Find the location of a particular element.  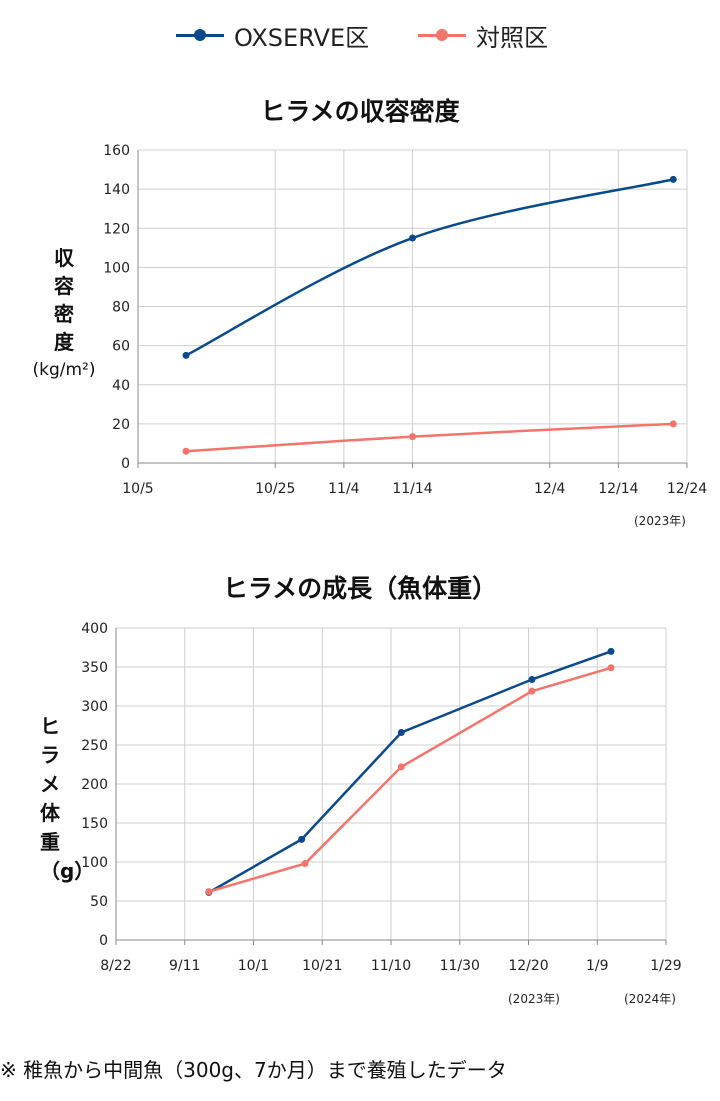

y-tick-label: 250 is located at coordinates (94, 746).